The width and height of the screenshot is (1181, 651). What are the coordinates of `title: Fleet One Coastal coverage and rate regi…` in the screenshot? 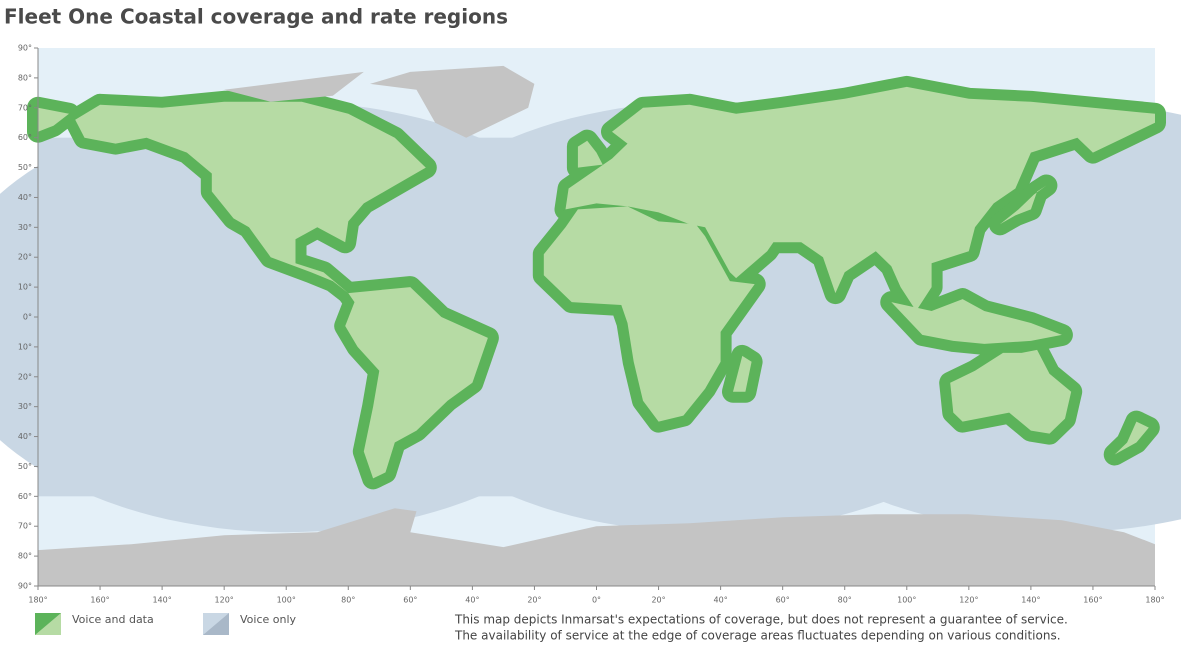 It's located at (256, 17).